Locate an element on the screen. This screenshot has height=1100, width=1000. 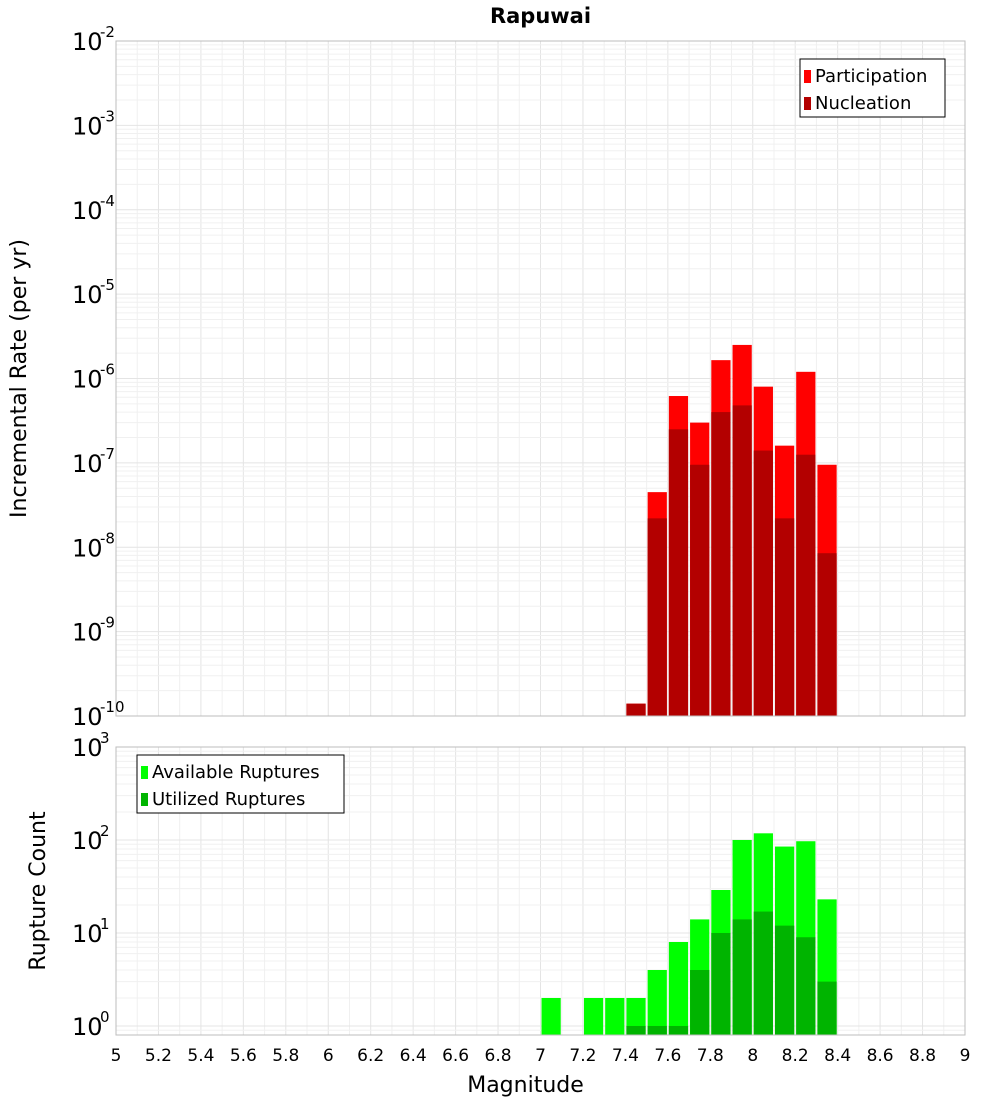
x-tick-label: 6.6 is located at coordinates (455, 1056).